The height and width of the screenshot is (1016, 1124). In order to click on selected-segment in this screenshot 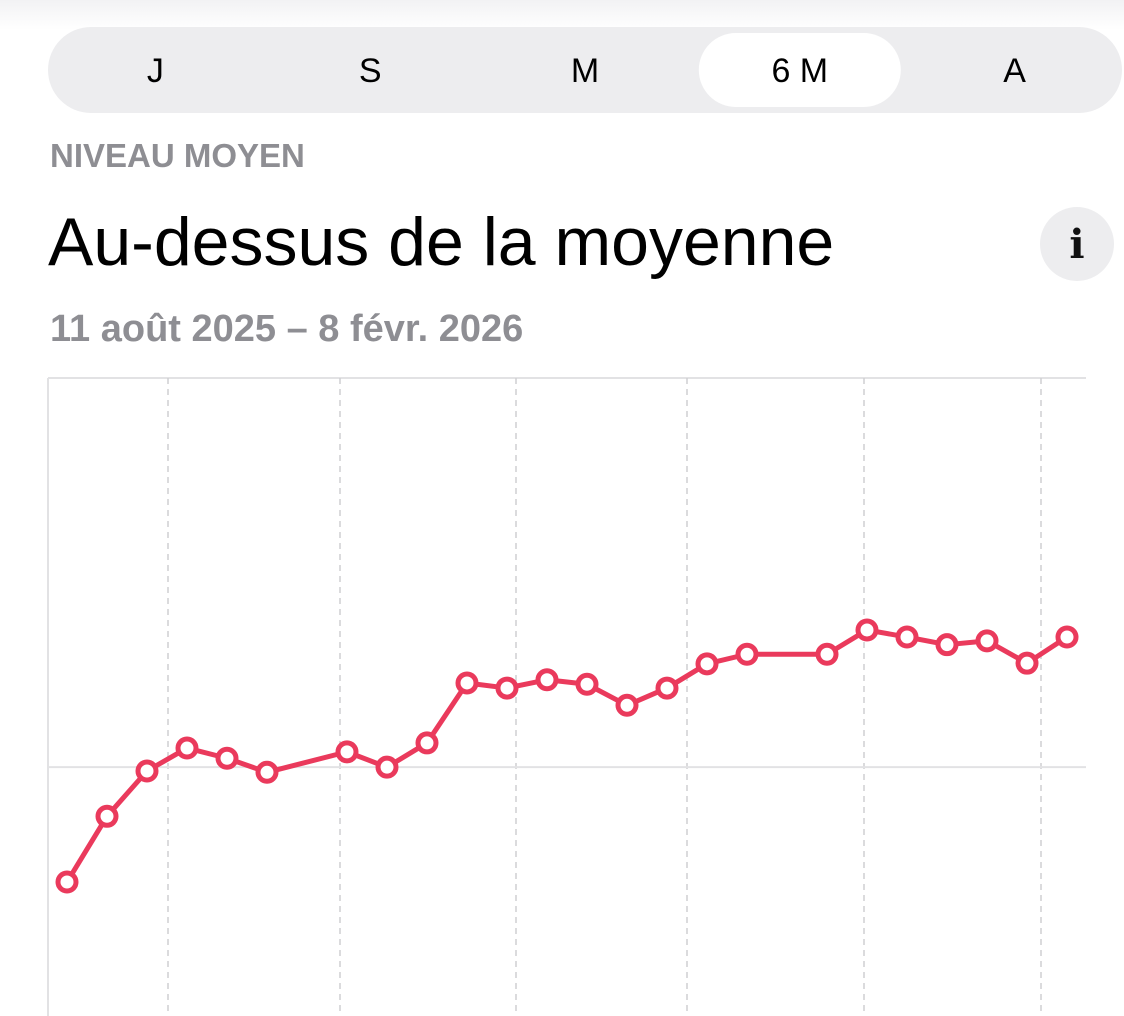, I will do `click(799, 70)`.